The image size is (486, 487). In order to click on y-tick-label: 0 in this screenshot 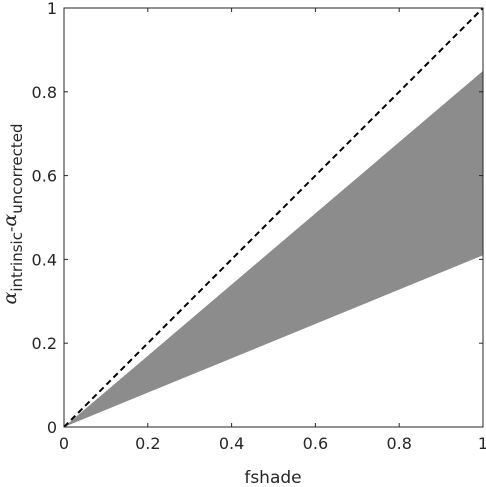, I will do `click(52, 427)`.